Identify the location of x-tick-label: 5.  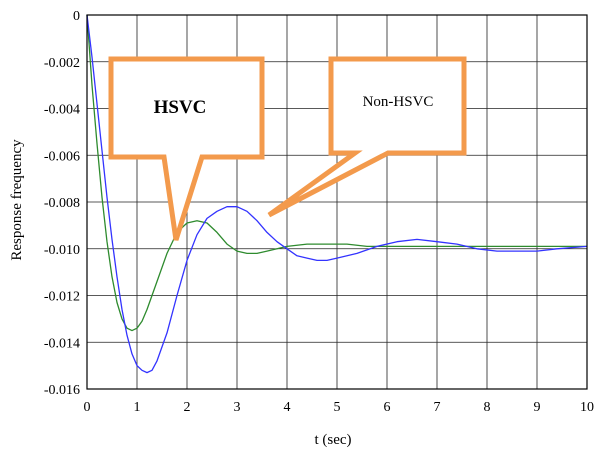
(337, 407).